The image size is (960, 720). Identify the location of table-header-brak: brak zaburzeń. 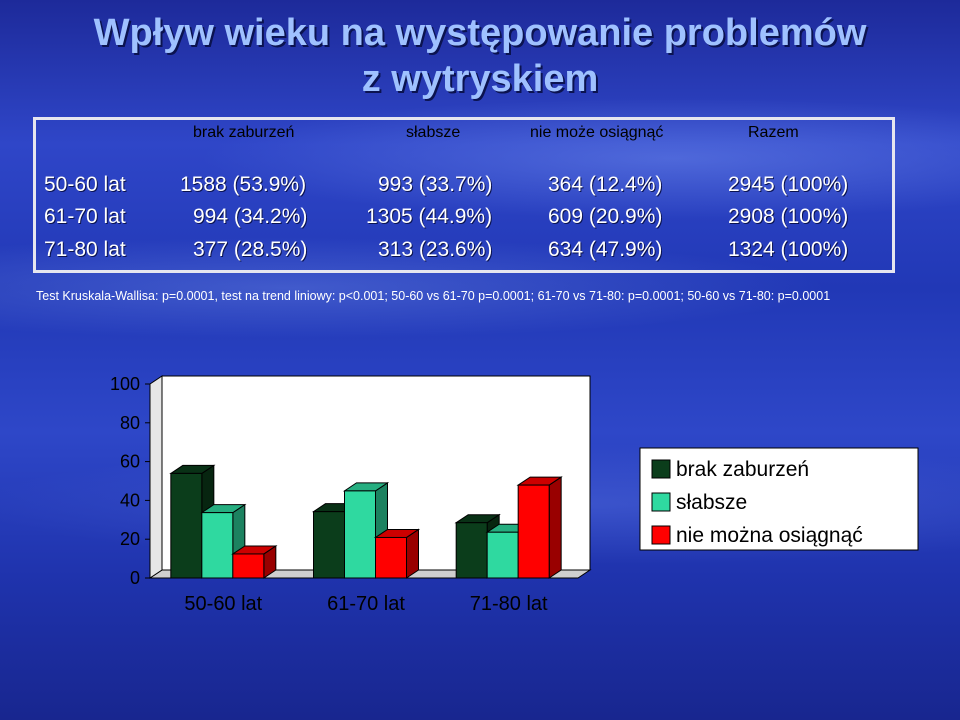
(244, 132).